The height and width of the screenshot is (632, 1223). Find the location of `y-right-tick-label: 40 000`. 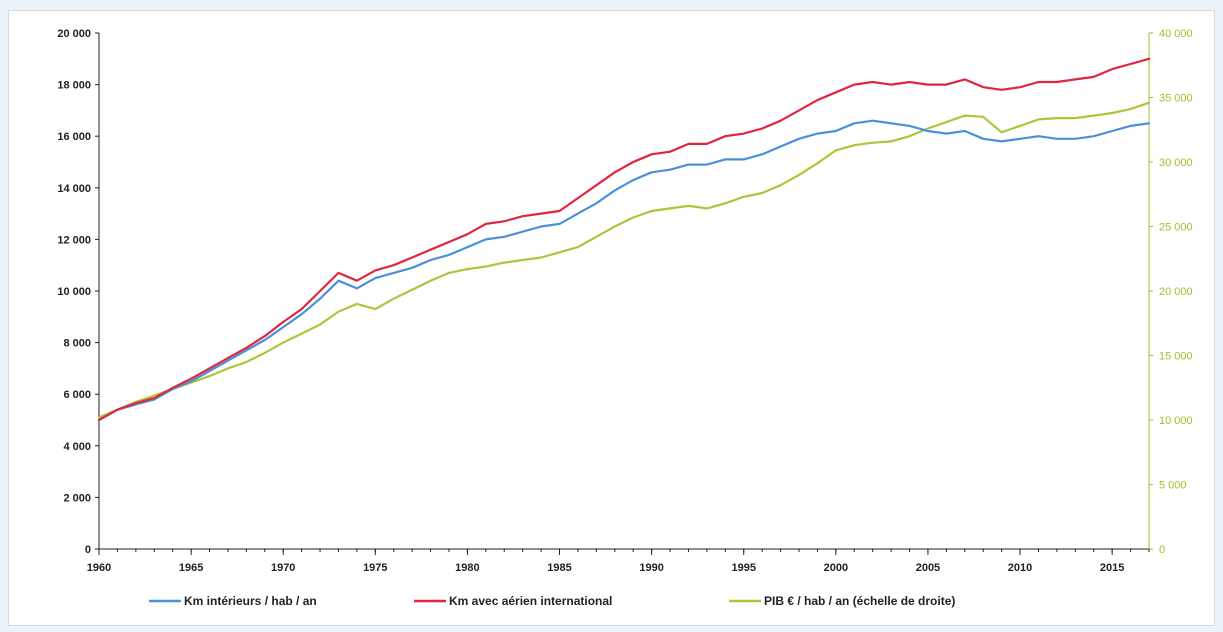

y-right-tick-label: 40 000 is located at coordinates (1176, 34).